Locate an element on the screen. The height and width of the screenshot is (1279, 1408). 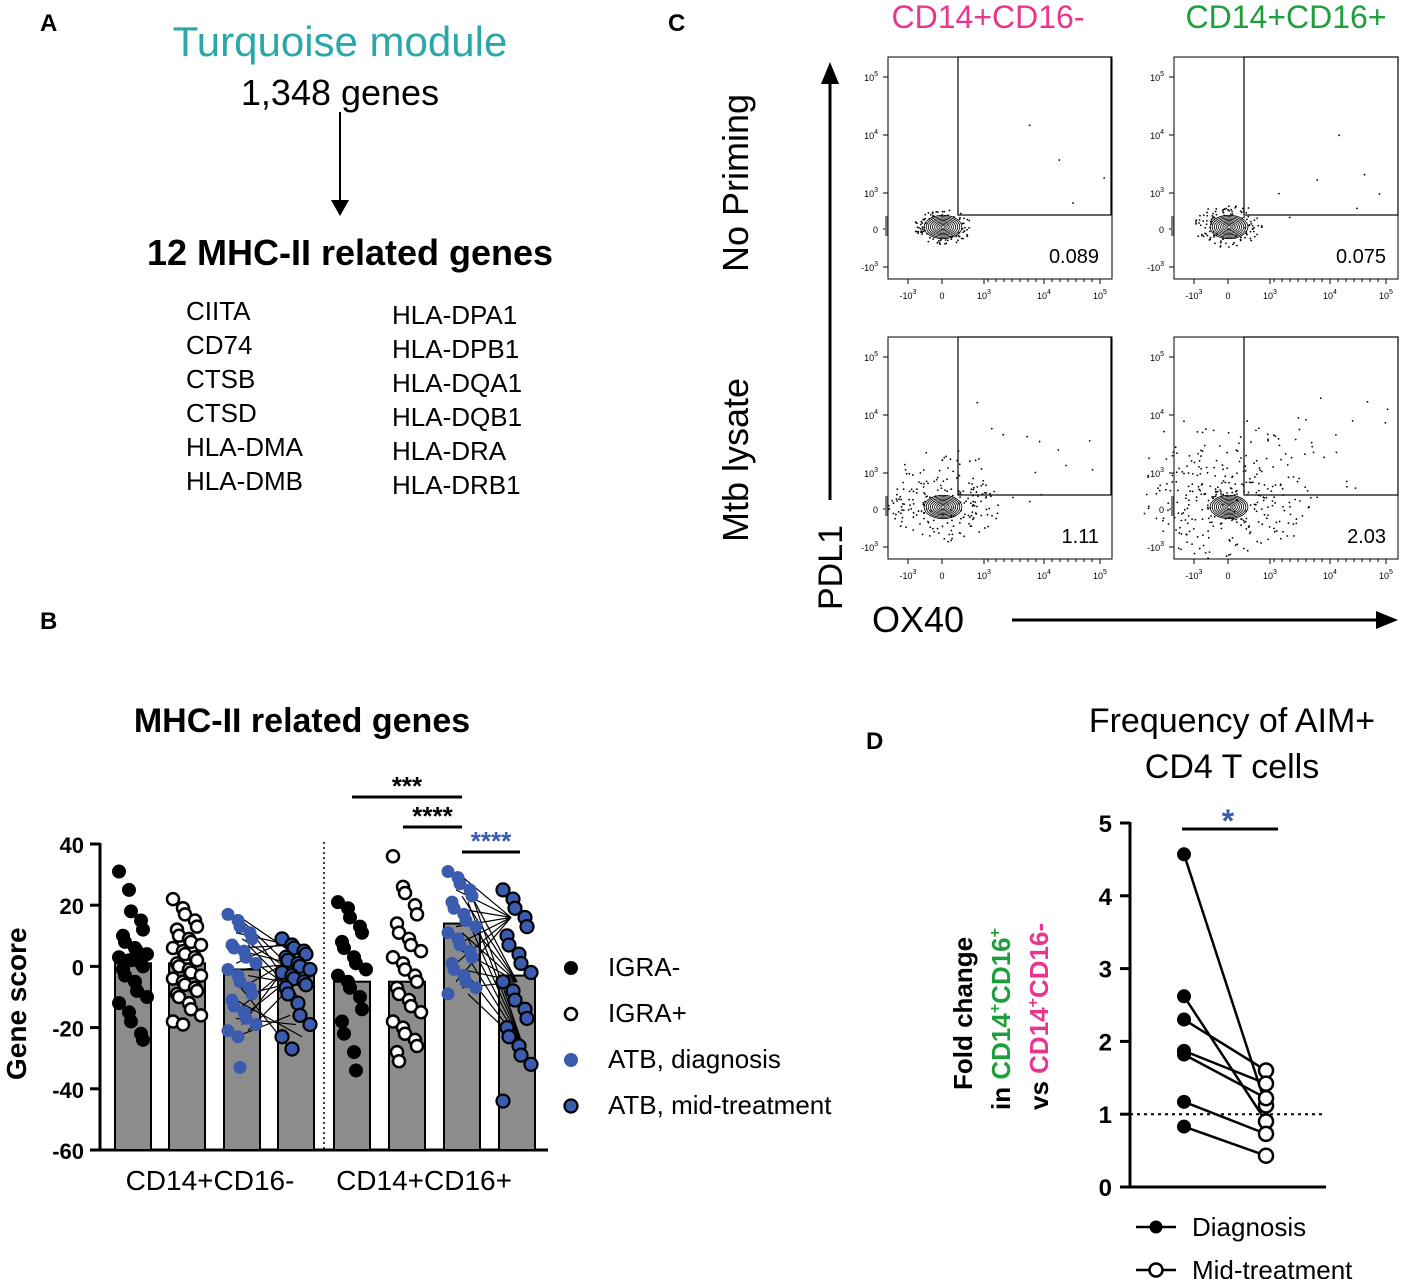
y-tick-label: 10⁴ is located at coordinates (871, 415).